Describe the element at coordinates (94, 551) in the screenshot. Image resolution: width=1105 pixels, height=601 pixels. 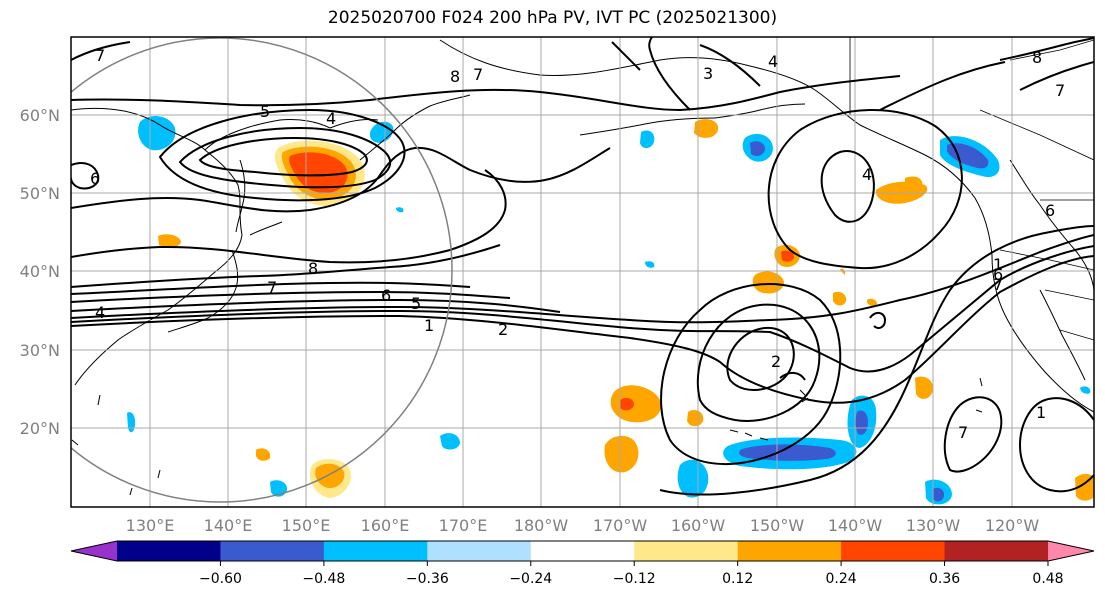
I see `colorbar-min-extension` at that location.